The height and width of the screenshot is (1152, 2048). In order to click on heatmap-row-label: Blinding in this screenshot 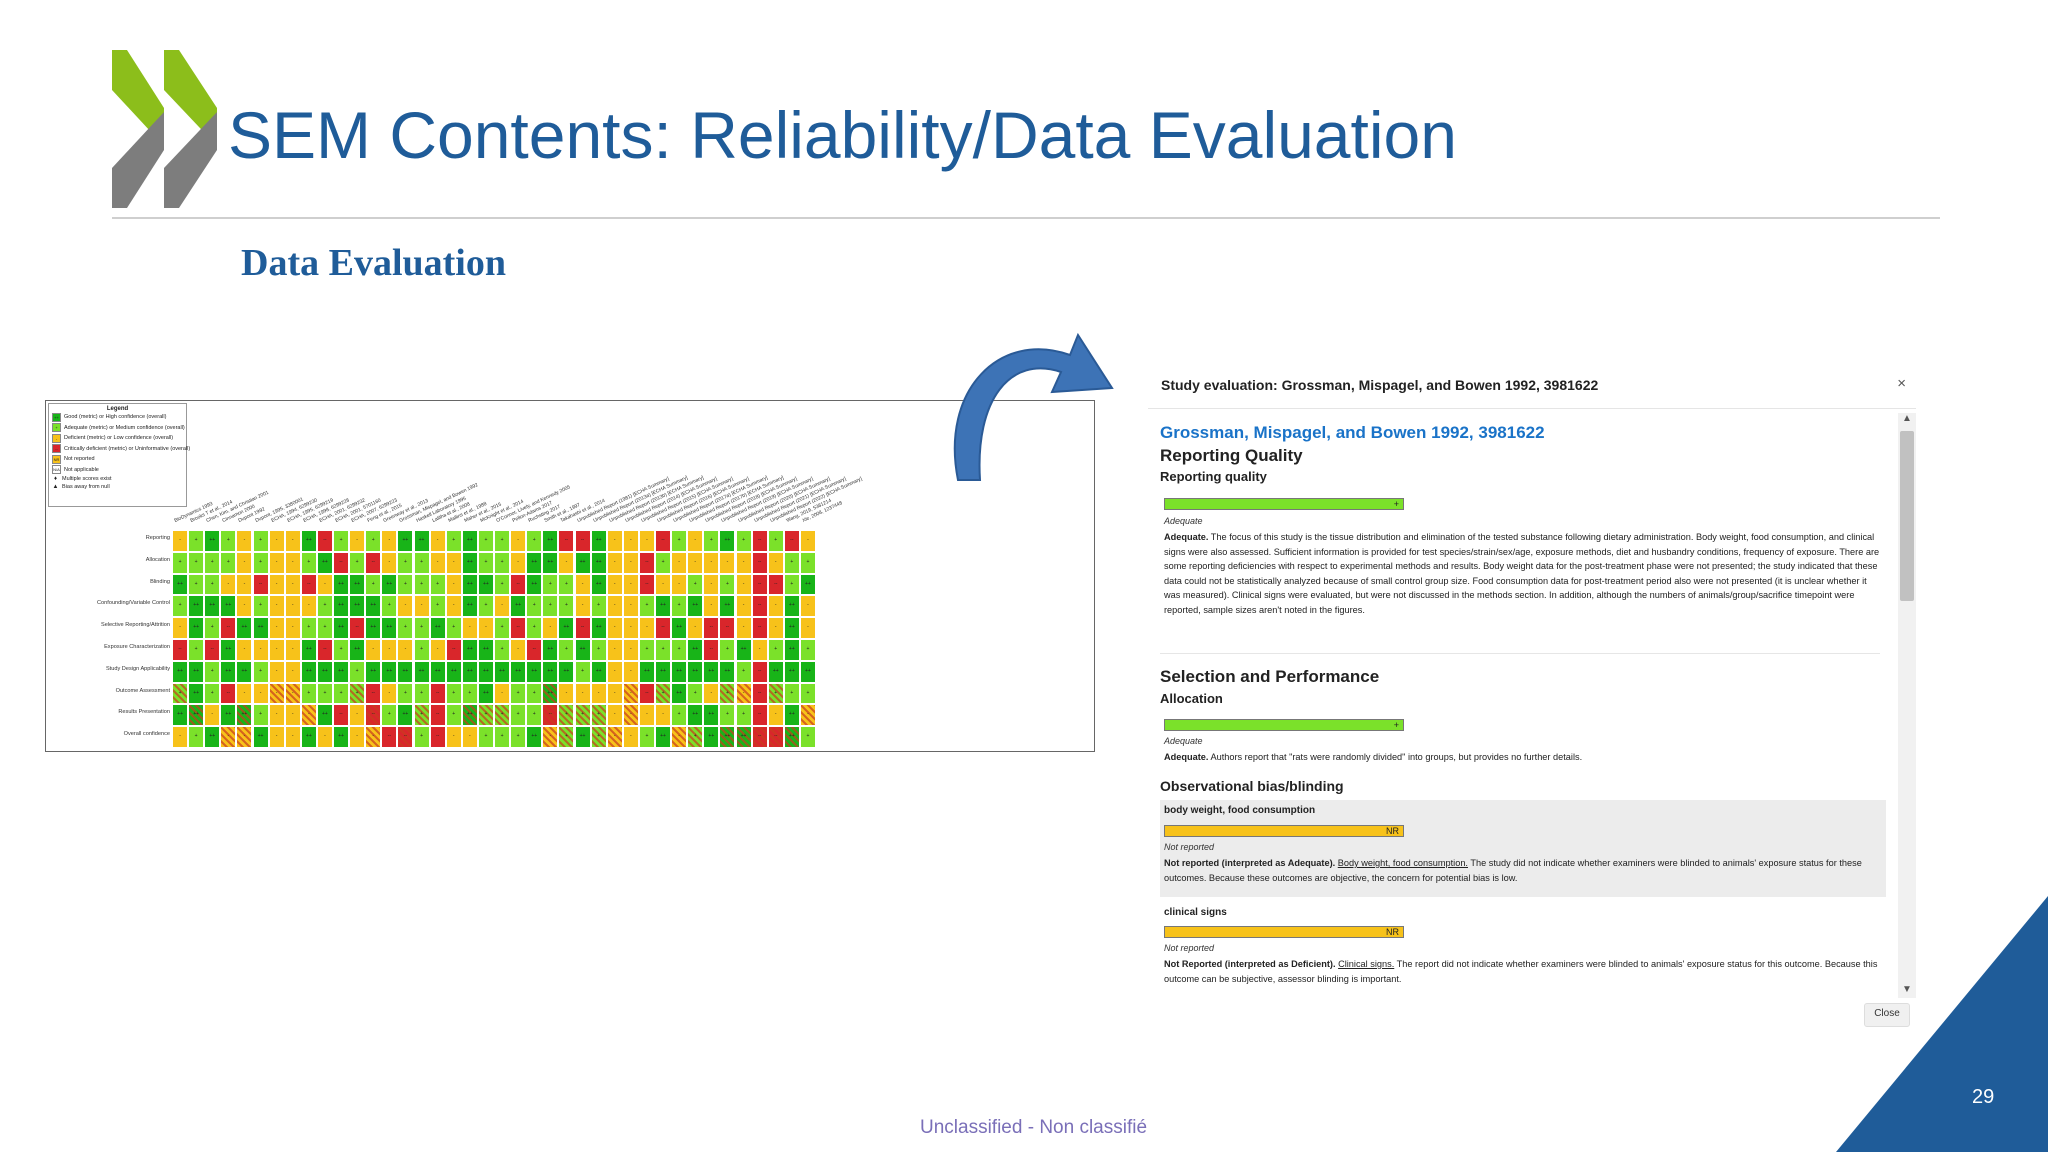, I will do `click(160, 581)`.